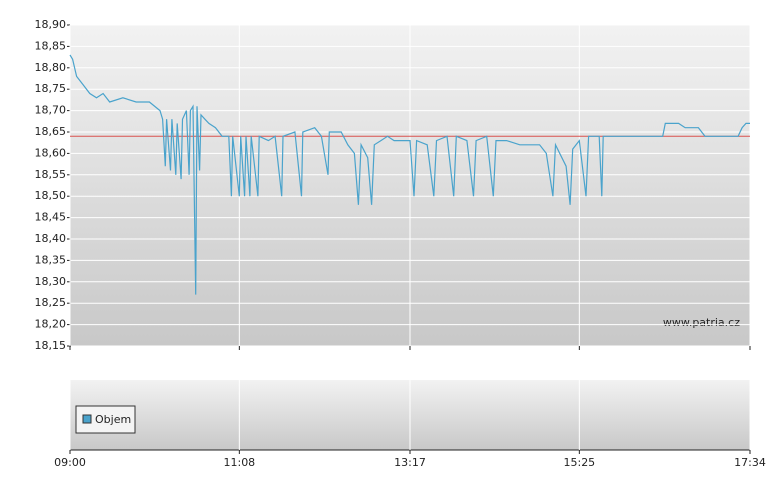 Image resolution: width=780 pixels, height=494 pixels. I want to click on watermark: www.patria.cz, so click(701, 322).